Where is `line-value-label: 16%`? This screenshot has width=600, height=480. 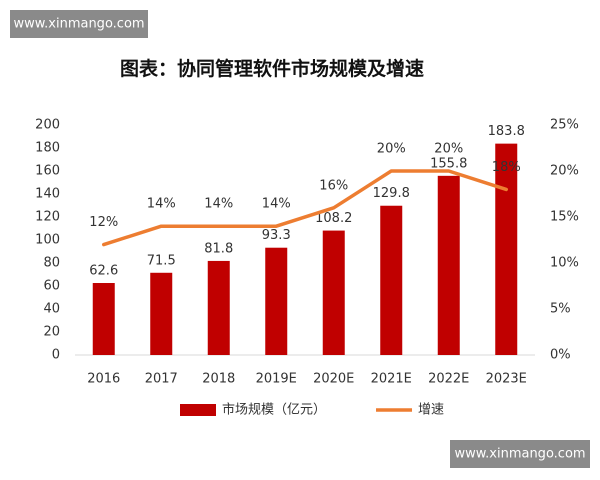 line-value-label: 16% is located at coordinates (333, 185).